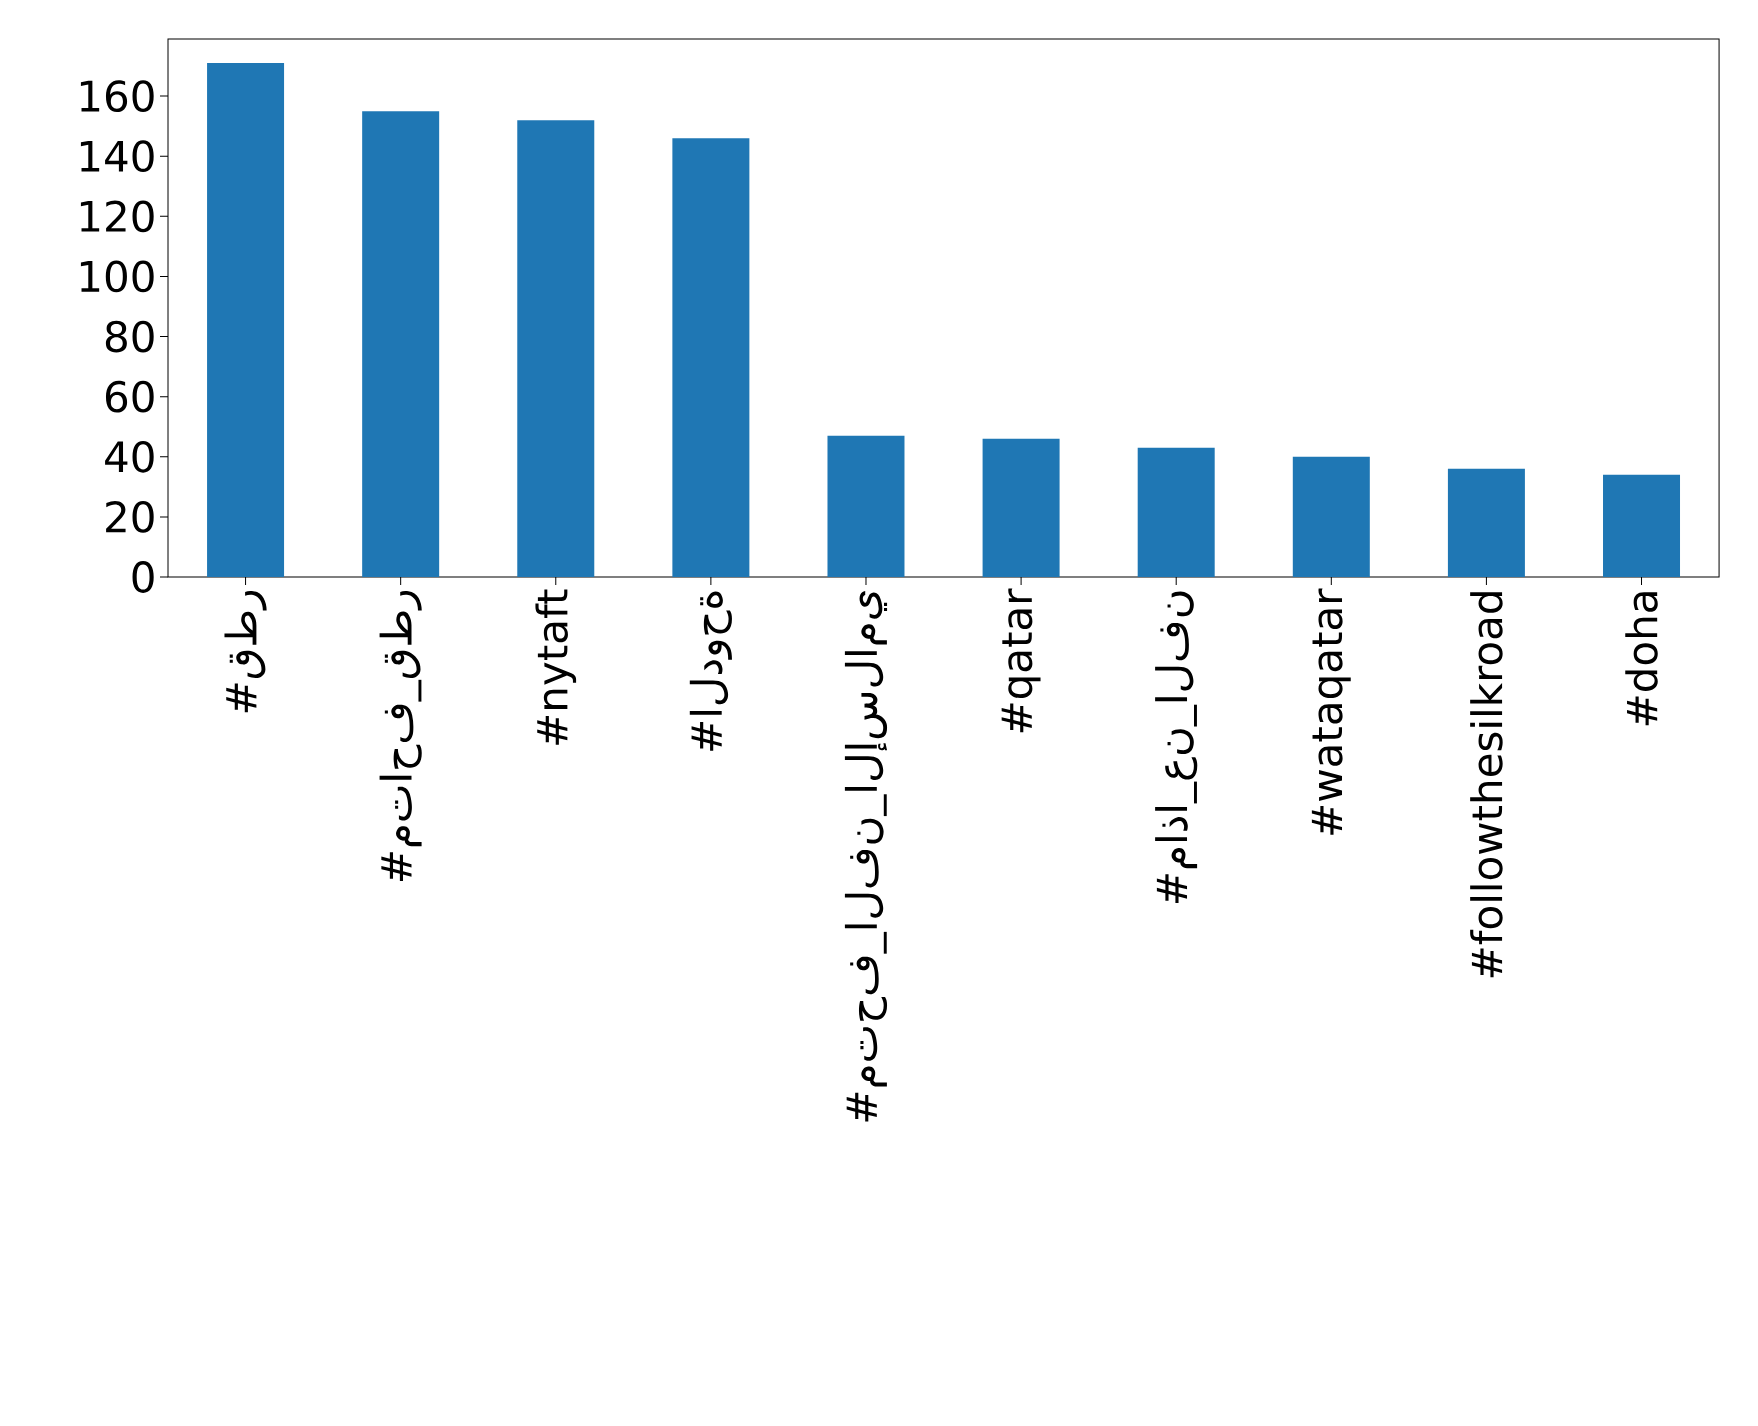 The image size is (1758, 1426). Describe the element at coordinates (710, 671) in the screenshot. I see `x-tick-label: #الدوحة` at that location.